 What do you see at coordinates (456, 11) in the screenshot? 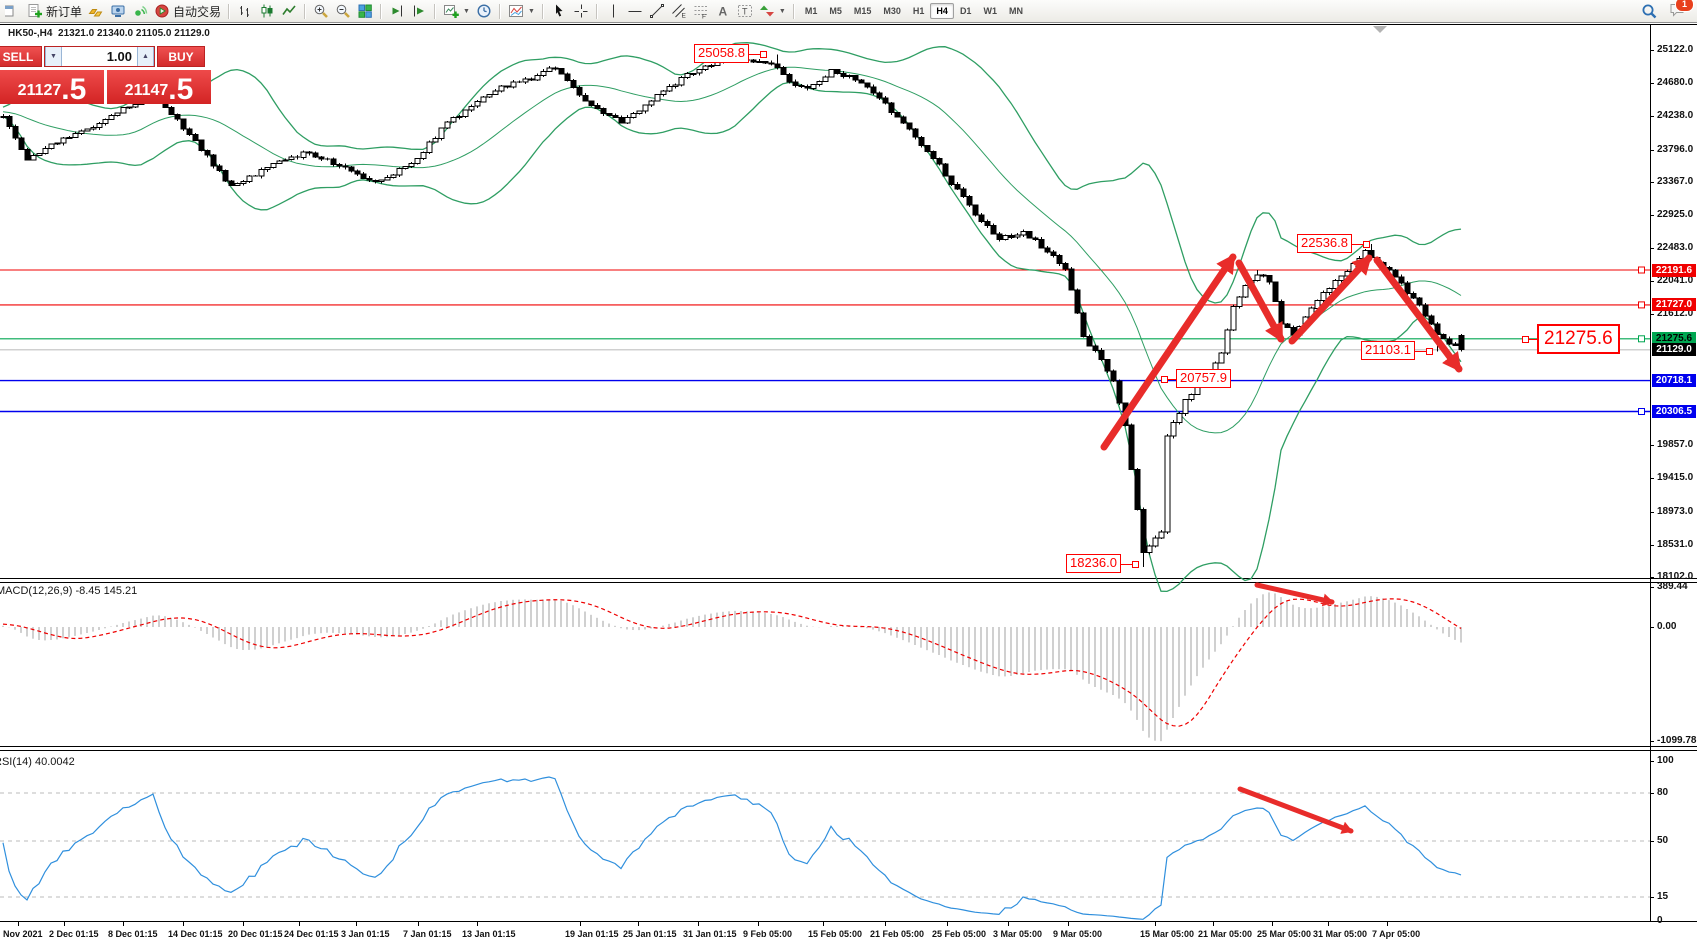
I see `new-chart-button: ▼` at bounding box center [456, 11].